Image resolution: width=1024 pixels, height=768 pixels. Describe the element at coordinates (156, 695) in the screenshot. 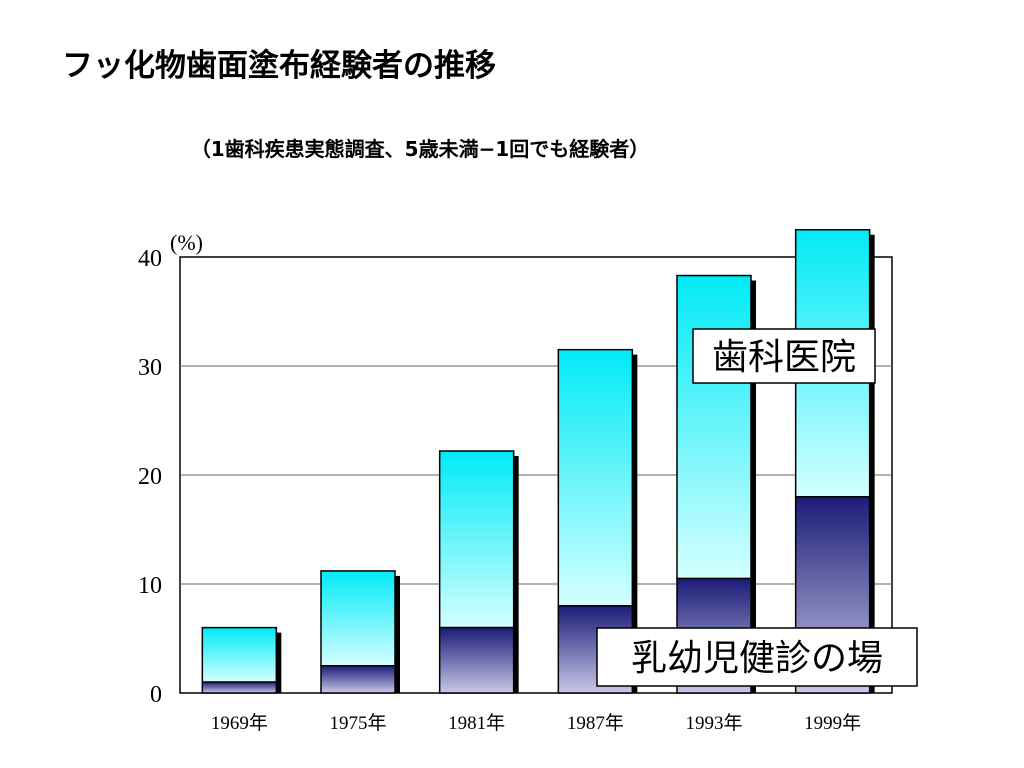

I see `y-tick-label: 0` at that location.